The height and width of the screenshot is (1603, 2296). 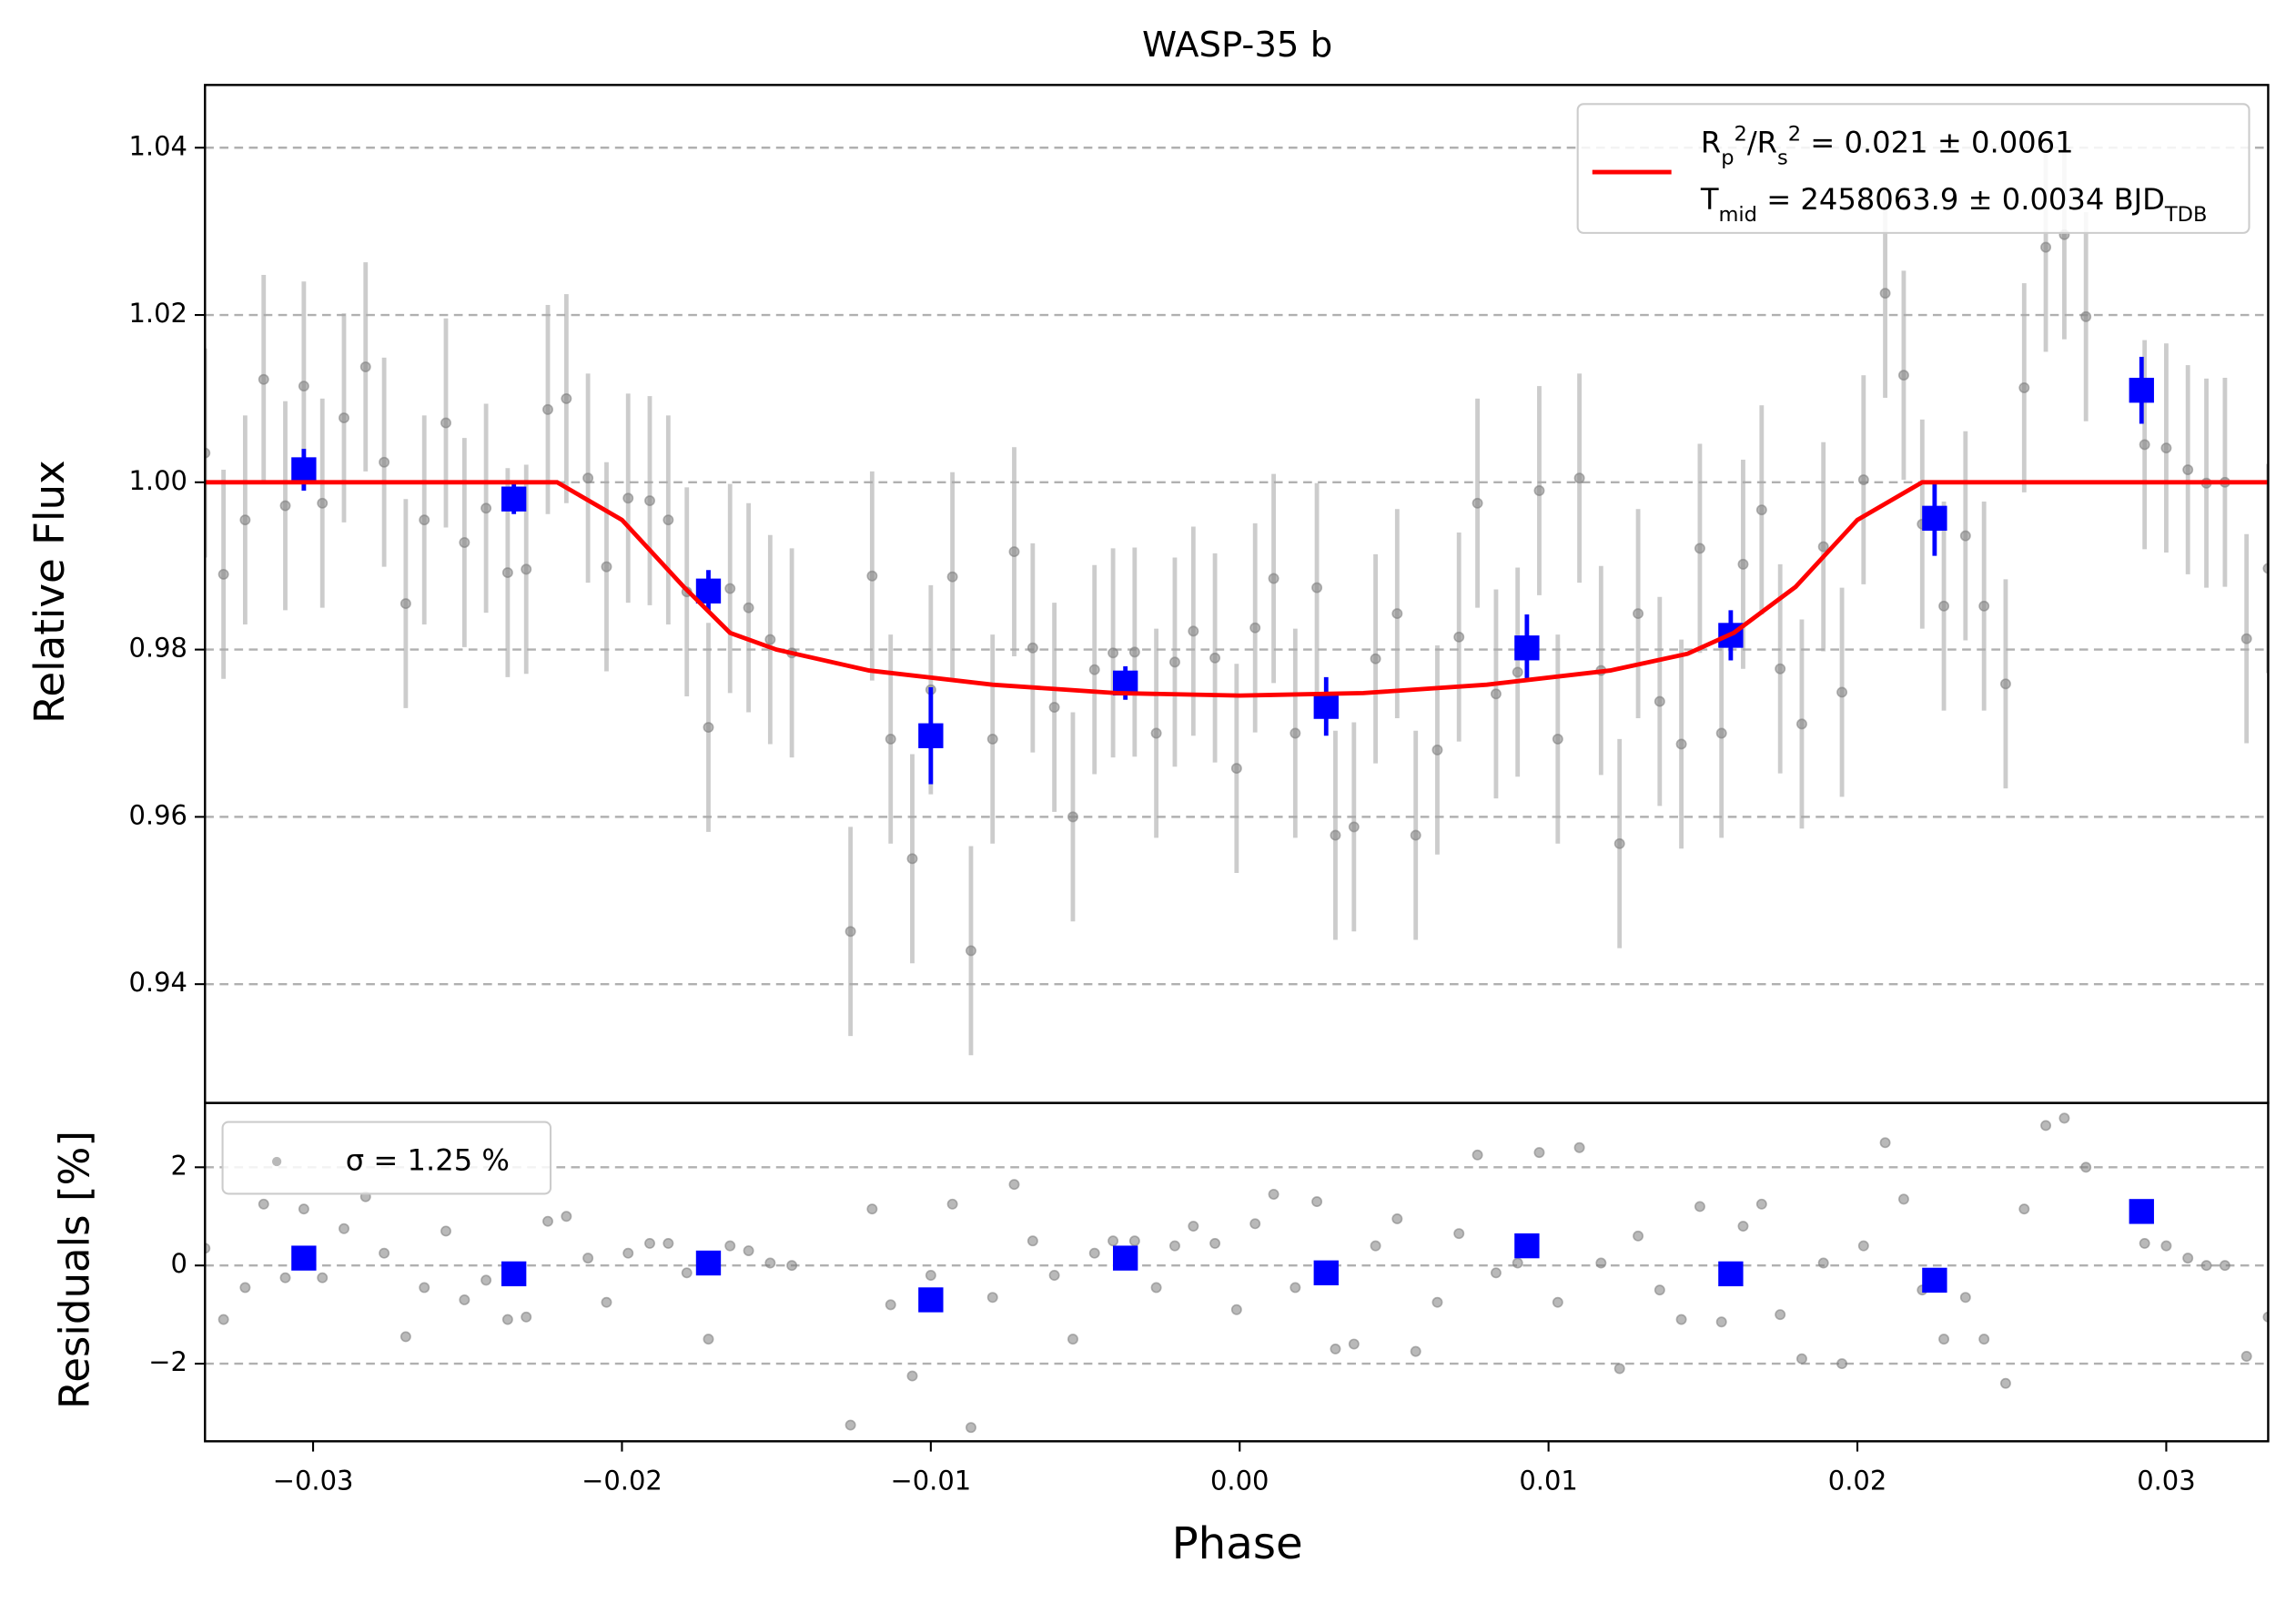 I want to click on legend-label: σ = 1.25 %, so click(x=428, y=1160).